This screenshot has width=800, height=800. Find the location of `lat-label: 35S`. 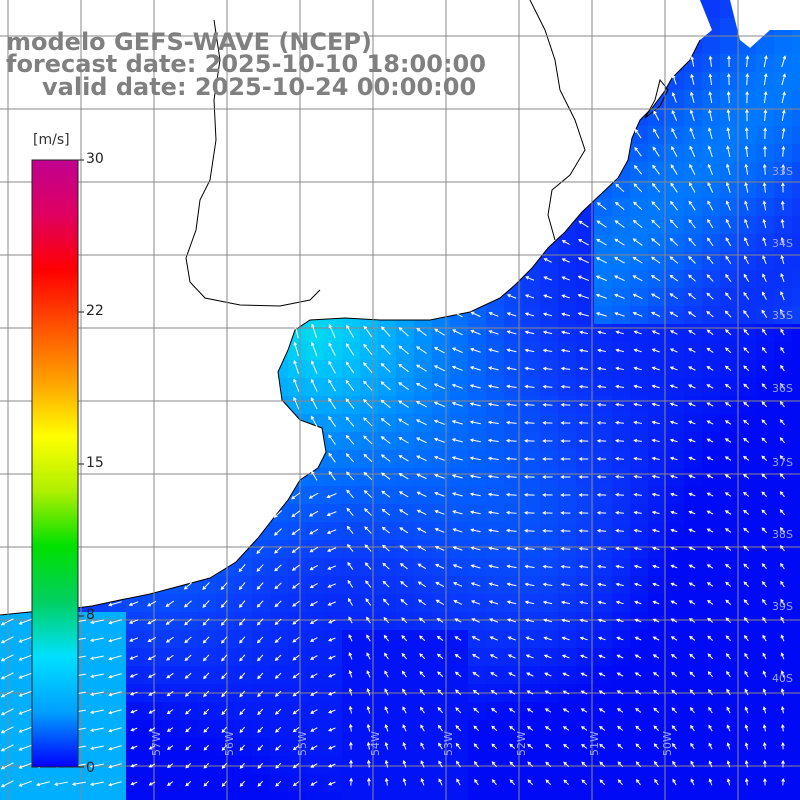

lat-label: 35S is located at coordinates (782, 315).